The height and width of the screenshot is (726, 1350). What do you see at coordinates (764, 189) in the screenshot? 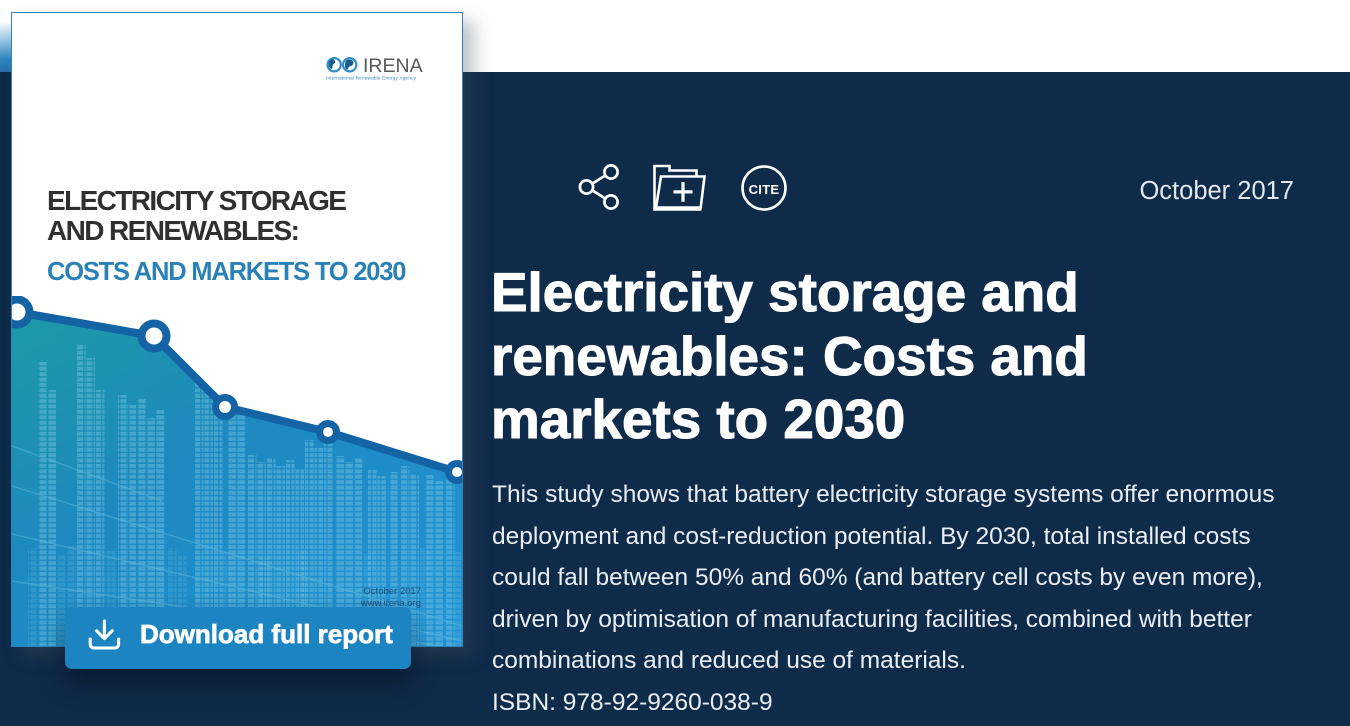
I see `svg-text: CITE` at bounding box center [764, 189].